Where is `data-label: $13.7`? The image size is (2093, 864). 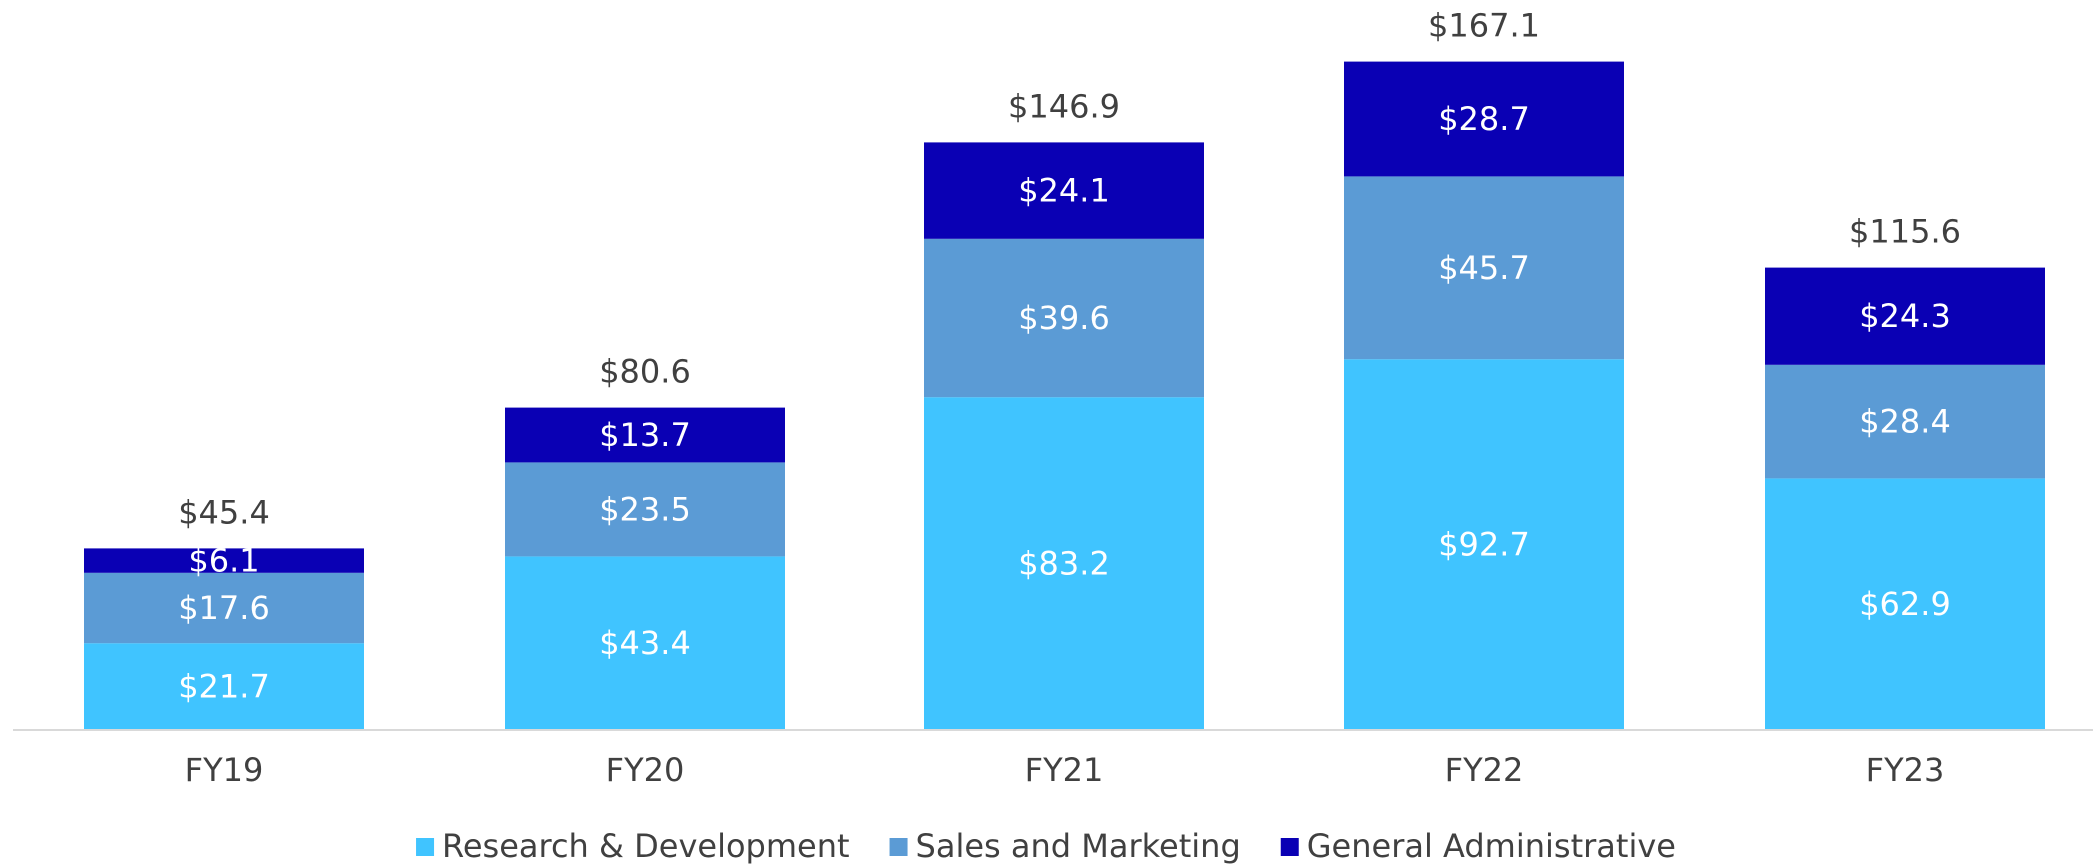 data-label: $13.7 is located at coordinates (645, 435).